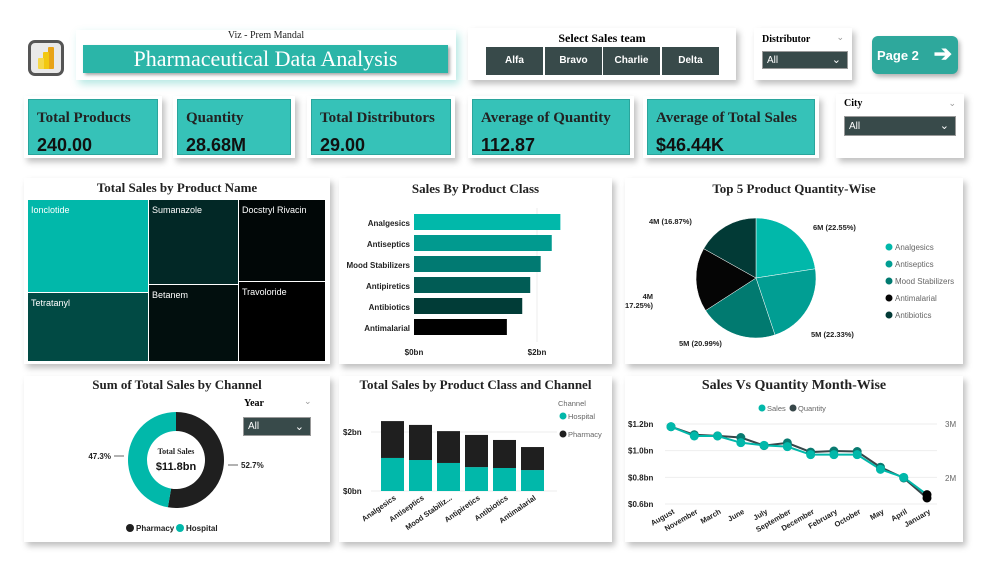  Describe the element at coordinates (193, 242) in the screenshot. I see `treemap-cell: Sumanazole` at that location.